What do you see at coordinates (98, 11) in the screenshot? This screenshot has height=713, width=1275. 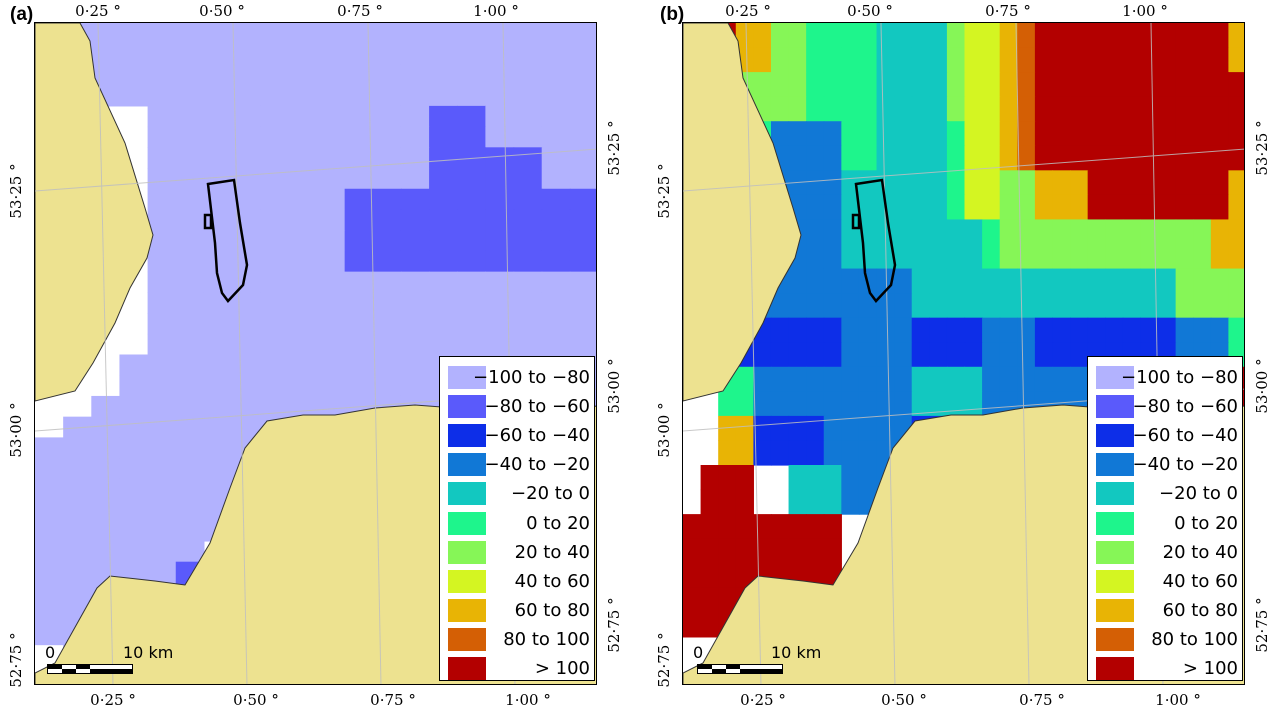 I see `lon-tick-top: 0·25 °` at bounding box center [98, 11].